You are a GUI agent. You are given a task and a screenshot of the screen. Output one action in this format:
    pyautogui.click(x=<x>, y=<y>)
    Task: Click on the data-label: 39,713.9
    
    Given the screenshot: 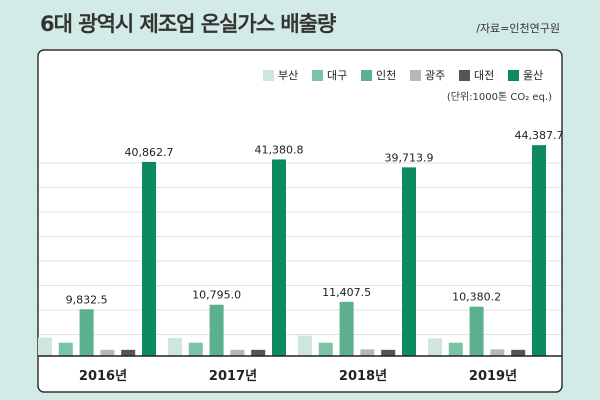 What is the action you would take?
    pyautogui.click(x=409, y=157)
    